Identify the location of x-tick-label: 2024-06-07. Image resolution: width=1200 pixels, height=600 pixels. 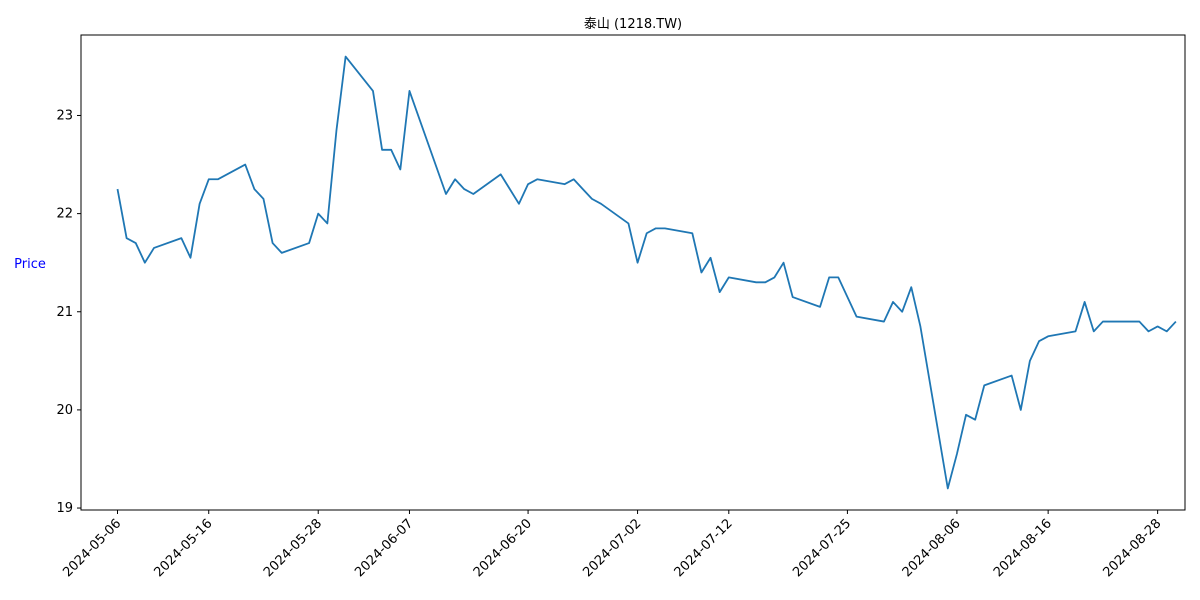
(384, 548).